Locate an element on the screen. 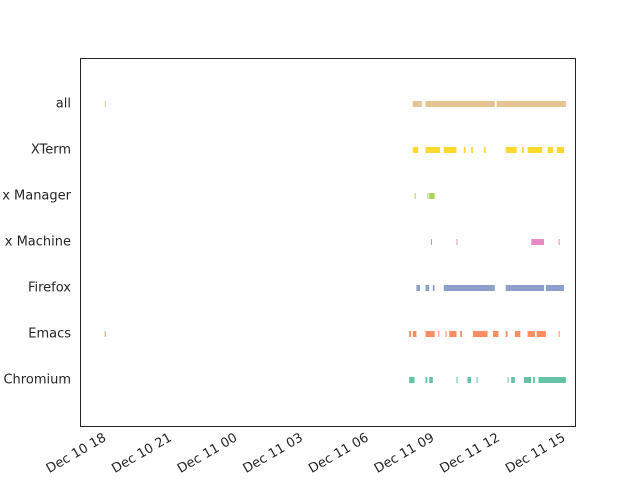 Image resolution: width=640 pixels, height=480 pixels. y-tick-label-emacs: Emacs is located at coordinates (49, 334).